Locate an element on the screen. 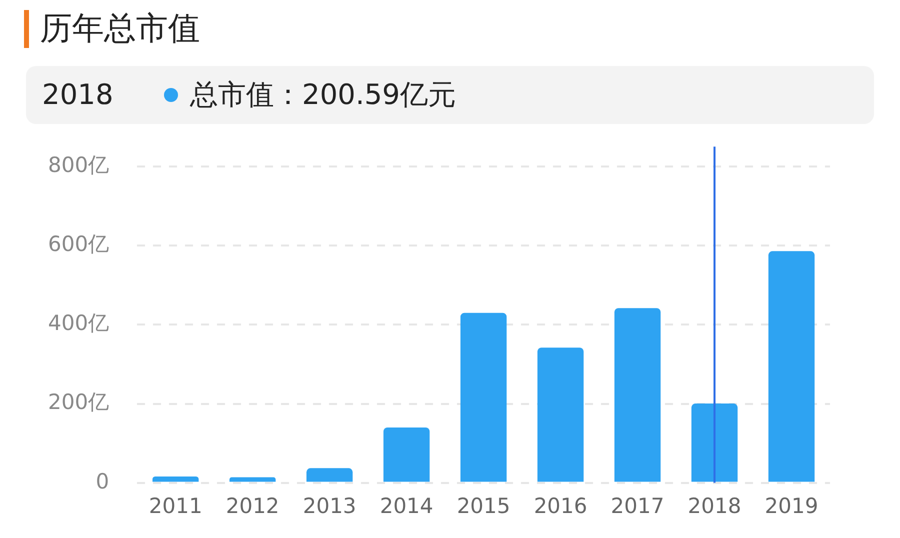 The width and height of the screenshot is (900, 538). x-tick-label: 2014 is located at coordinates (407, 506).